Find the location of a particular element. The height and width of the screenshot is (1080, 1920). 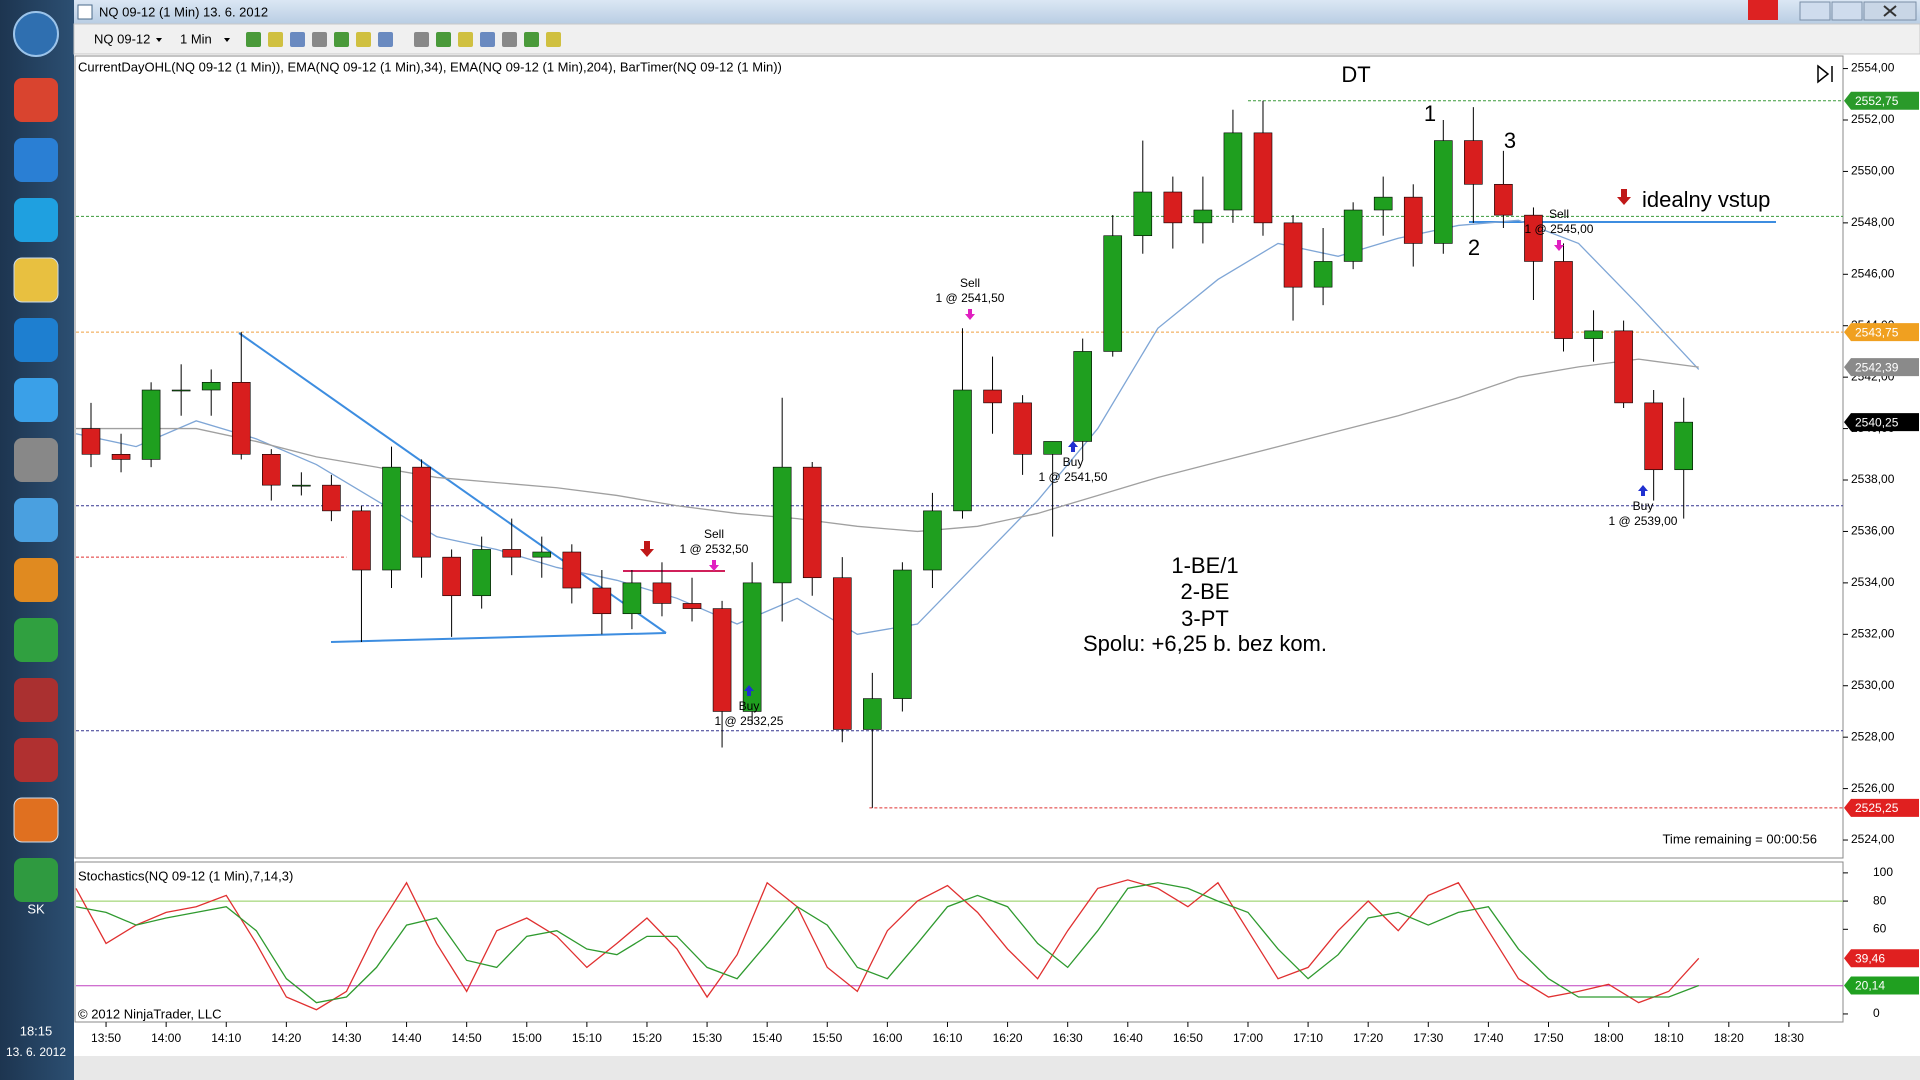

maximize-button is located at coordinates (1847, 11).